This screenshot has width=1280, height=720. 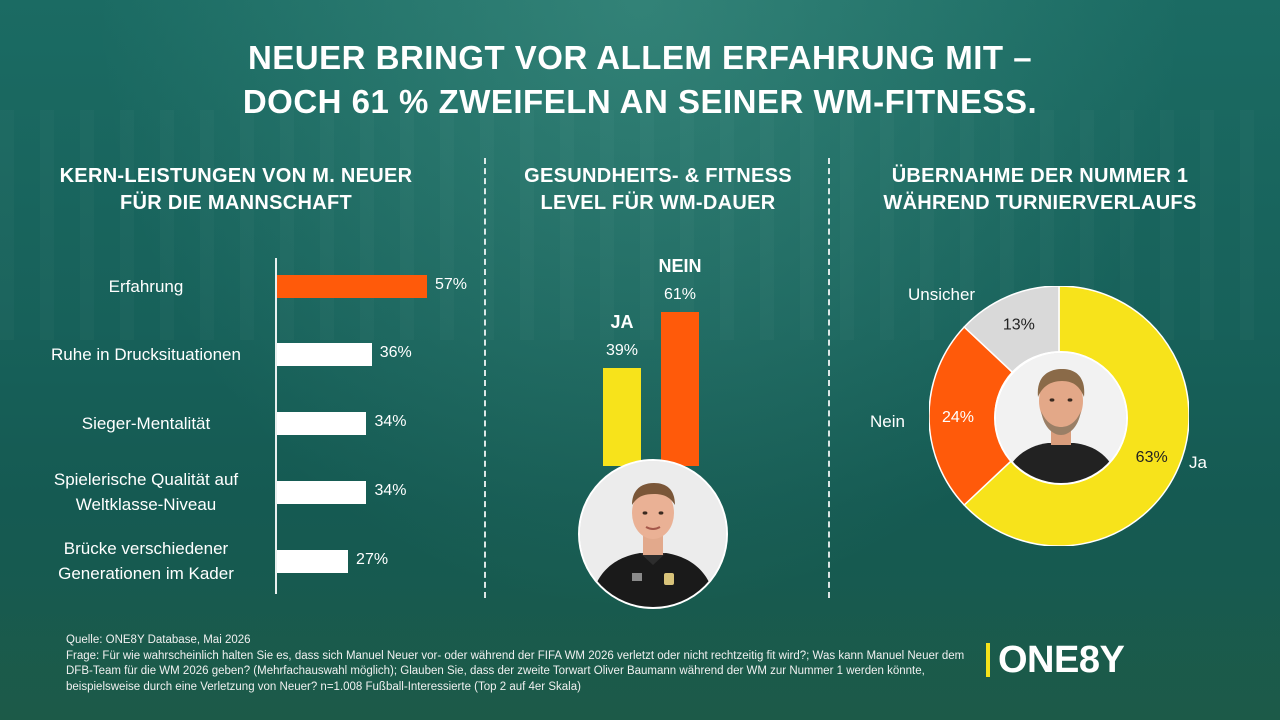 I want to click on bar-category-label: Erfahrung, so click(x=146, y=286).